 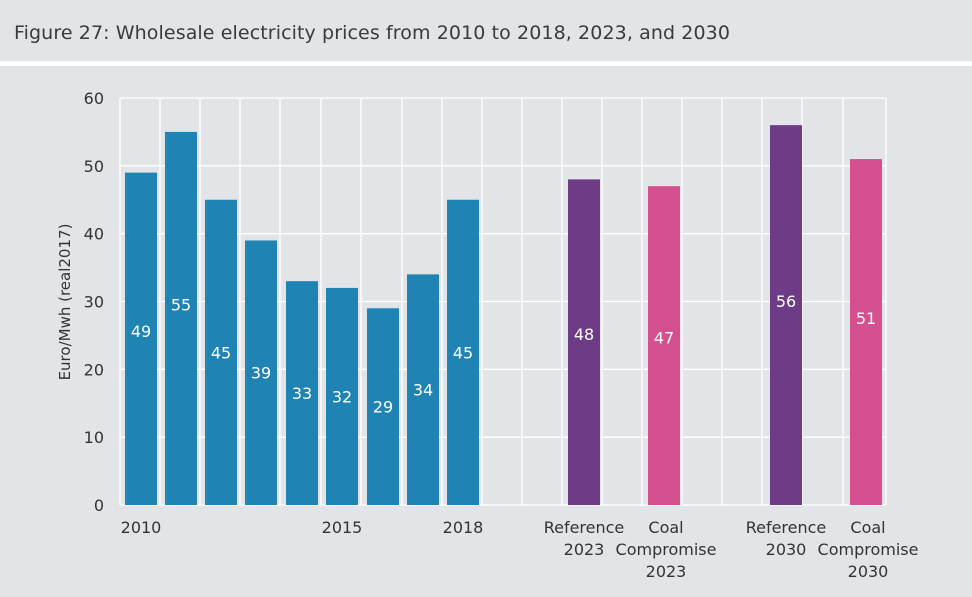 I want to click on x-tick-label: 2018, so click(x=463, y=527).